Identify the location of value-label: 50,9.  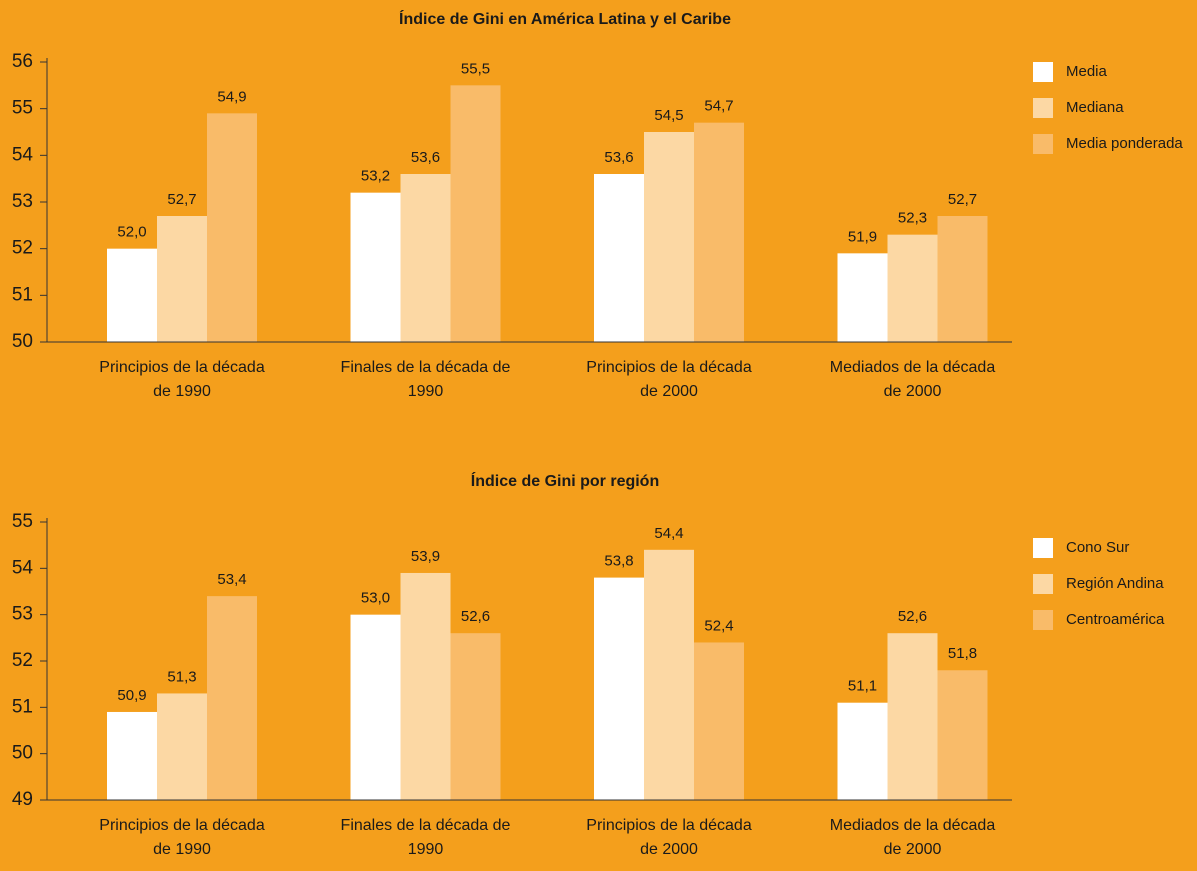
(131, 695).